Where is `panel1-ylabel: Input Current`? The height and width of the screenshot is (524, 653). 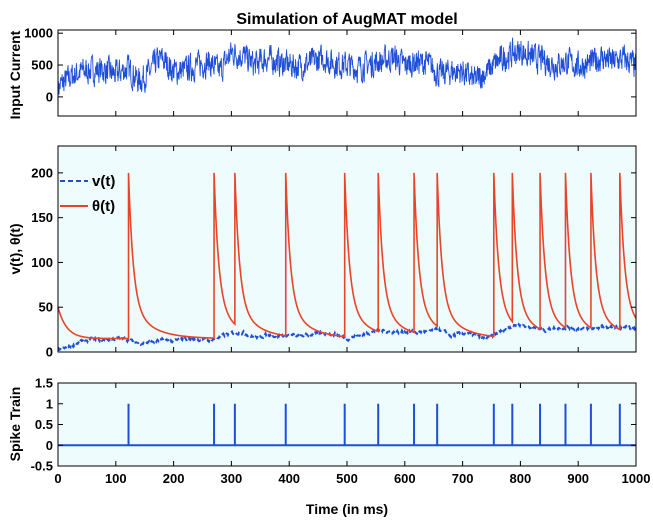 panel1-ylabel: Input Current is located at coordinates (15, 74).